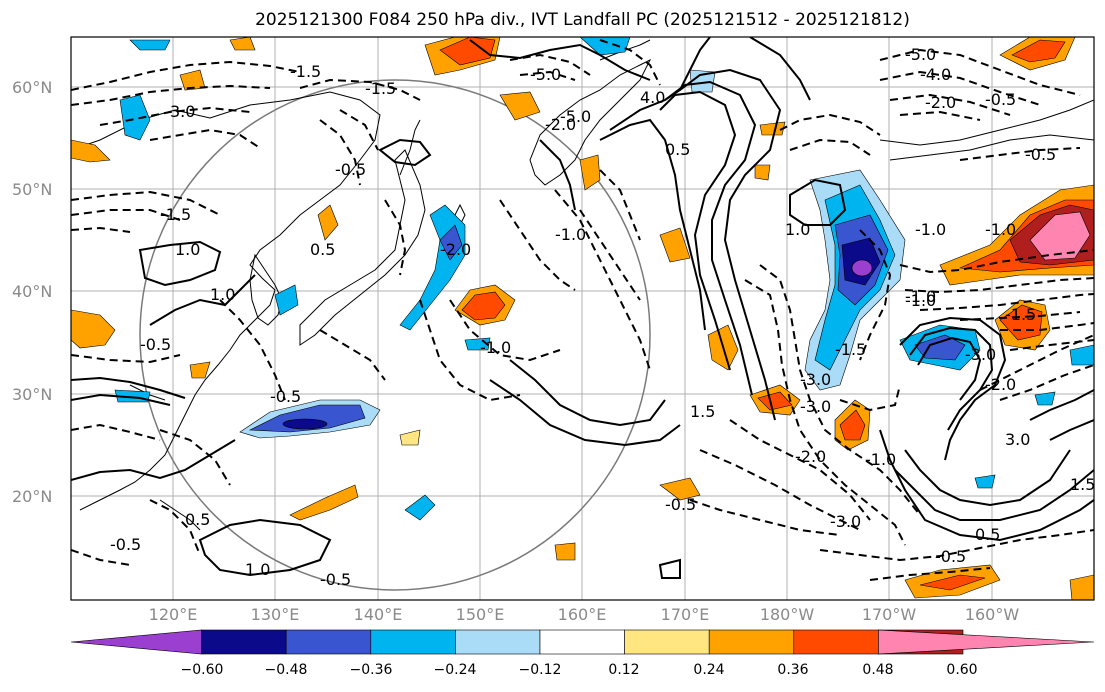  What do you see at coordinates (32, 189) in the screenshot?
I see `lat-label: 50°N` at bounding box center [32, 189].